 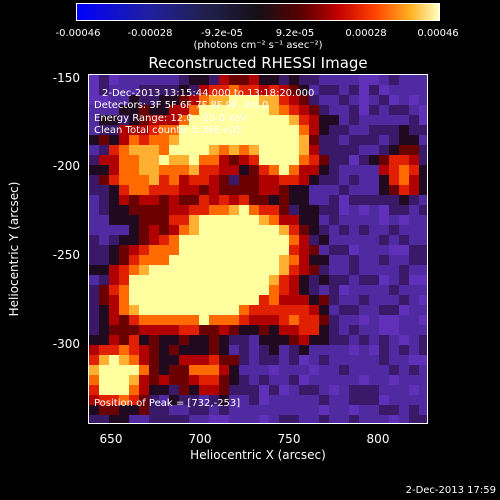 I want to click on colorbar-tick: 0.00046, so click(x=438, y=33).